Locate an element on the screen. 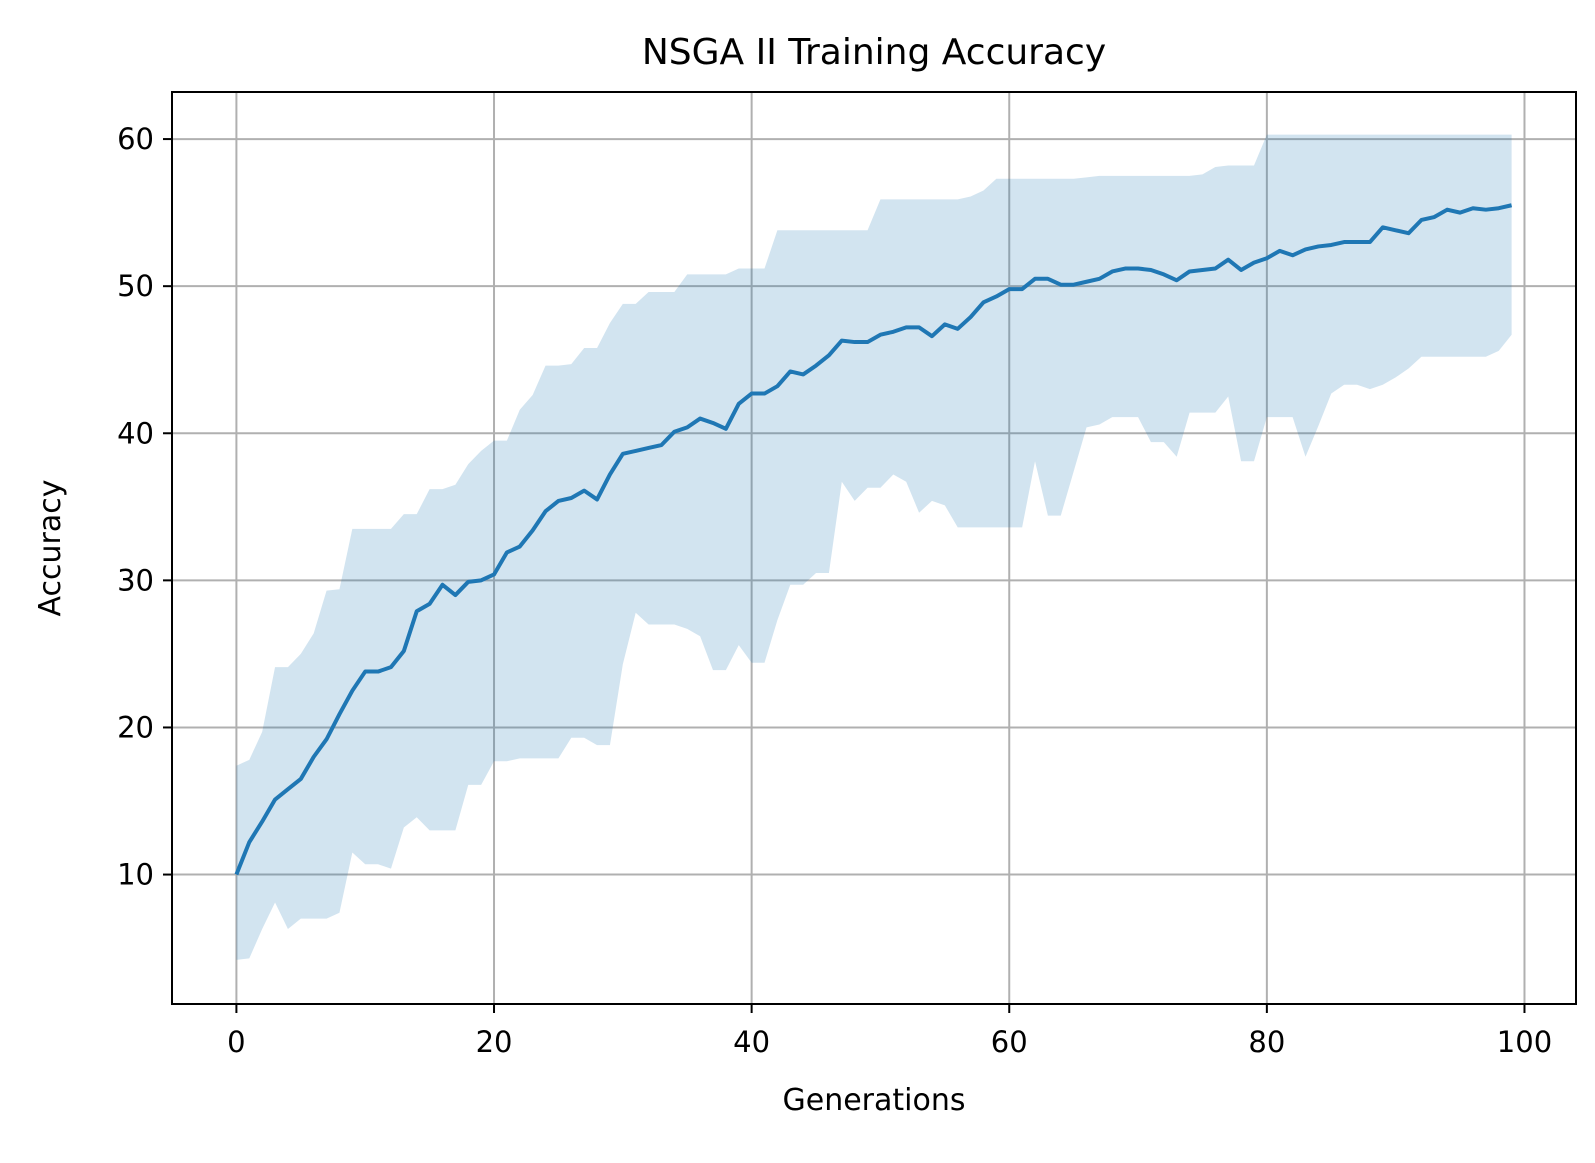 The height and width of the screenshot is (1163, 1595). y-tick-label: 20 is located at coordinates (135, 727).